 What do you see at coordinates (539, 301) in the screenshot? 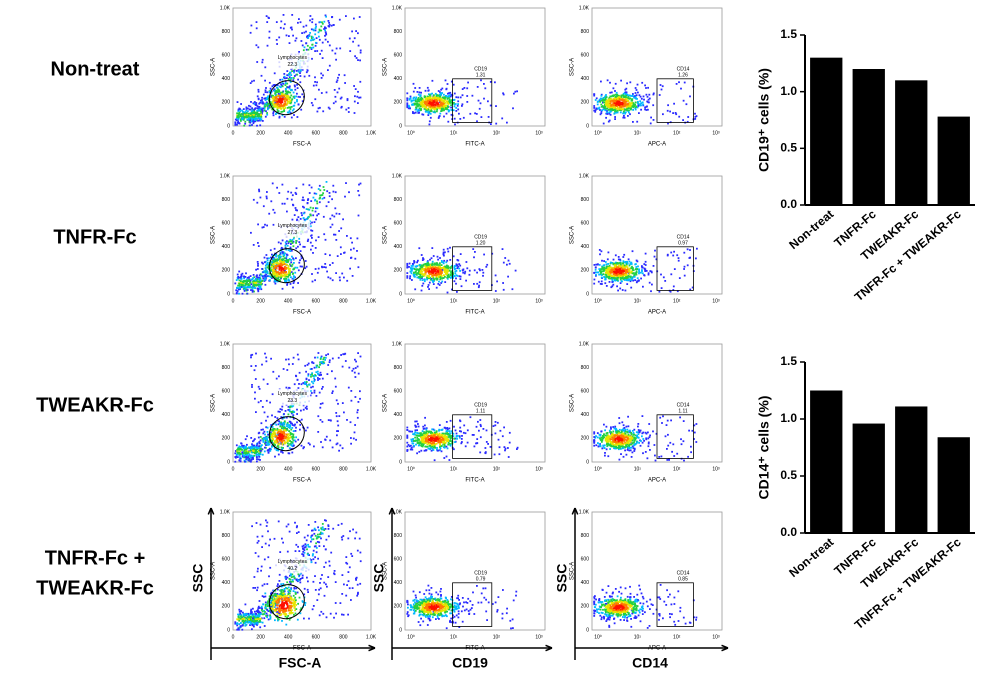
I see `x-tick-label: 10³` at bounding box center [539, 301].